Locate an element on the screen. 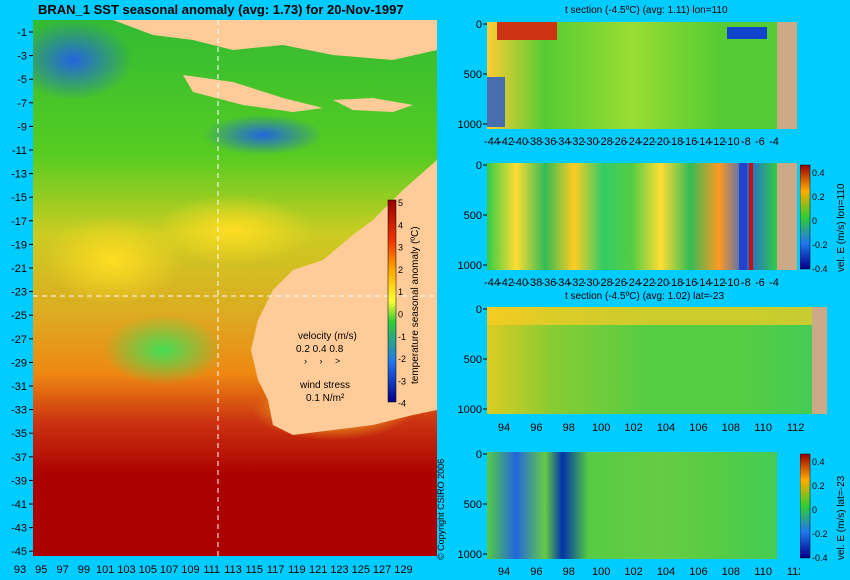 The image size is (850, 580). map-y-tick-label: -13 is located at coordinates (19, 175).